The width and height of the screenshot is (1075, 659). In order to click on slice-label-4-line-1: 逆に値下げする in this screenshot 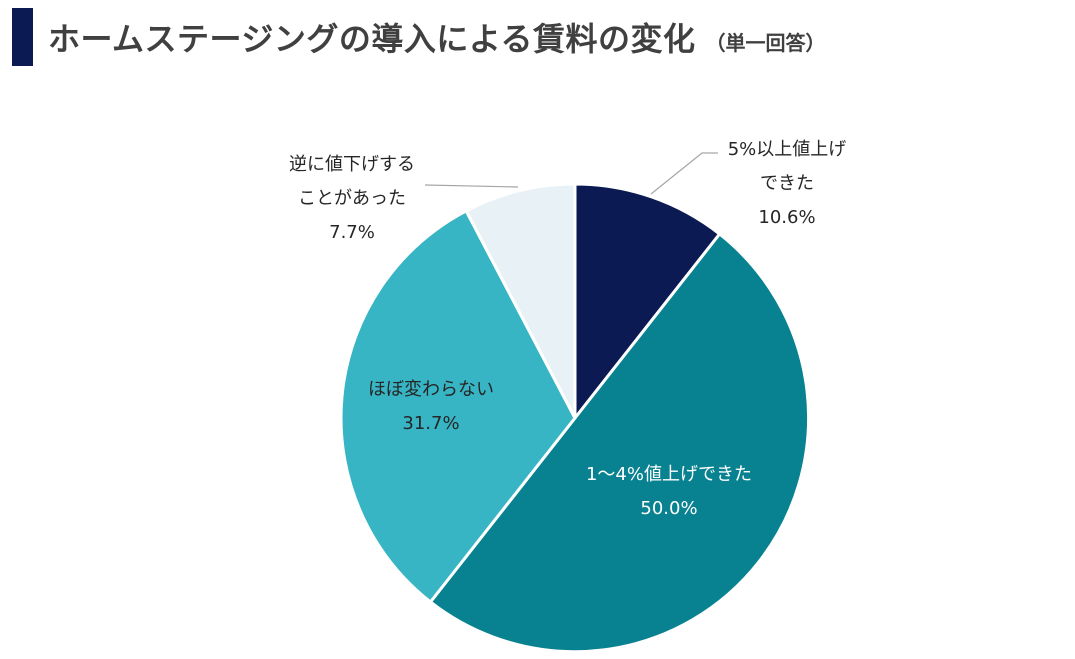, I will do `click(352, 164)`.